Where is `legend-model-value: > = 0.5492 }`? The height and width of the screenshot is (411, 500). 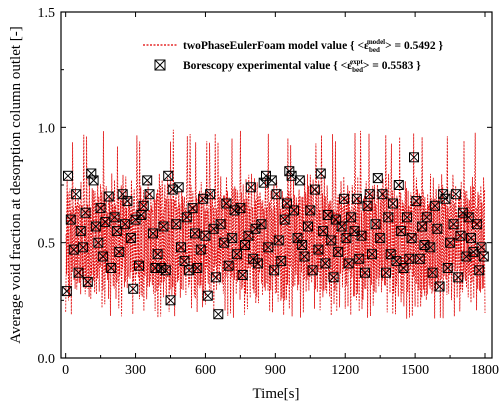 legend-model-value: > = 0.5492 } is located at coordinates (414, 46).